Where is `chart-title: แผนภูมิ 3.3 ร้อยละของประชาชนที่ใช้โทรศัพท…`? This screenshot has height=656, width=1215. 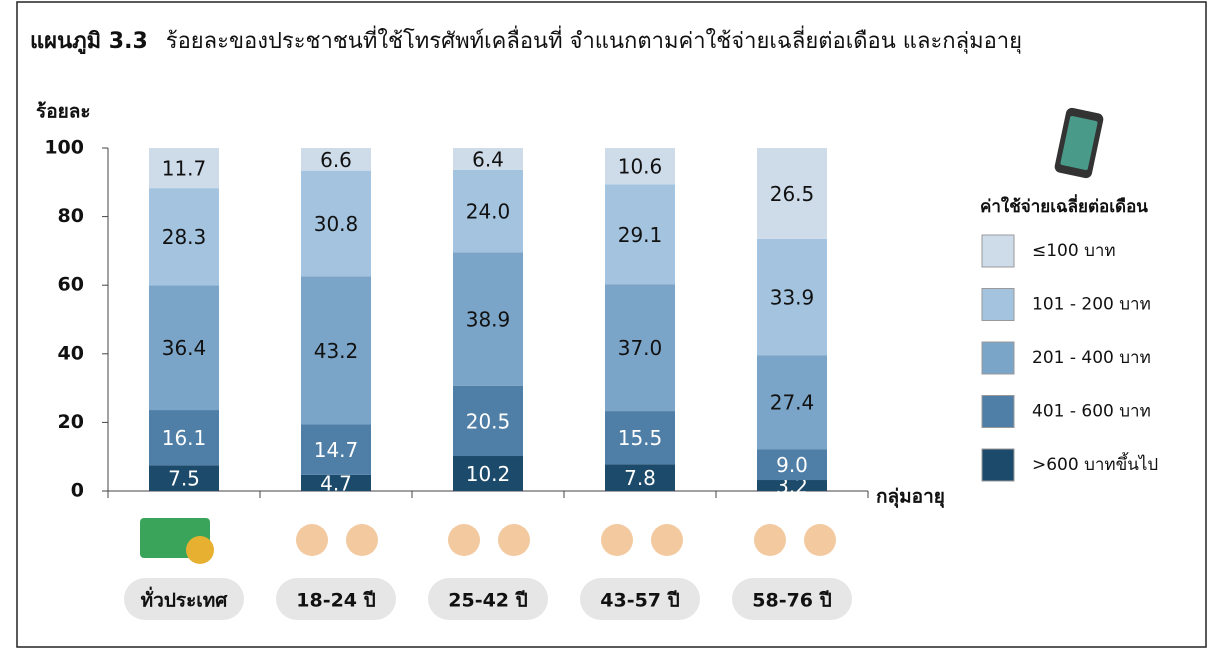
chart-title: แผนภูมิ 3.3 ร้อยละของประชาชนที่ใช้โทรศัพท… is located at coordinates (526, 40).